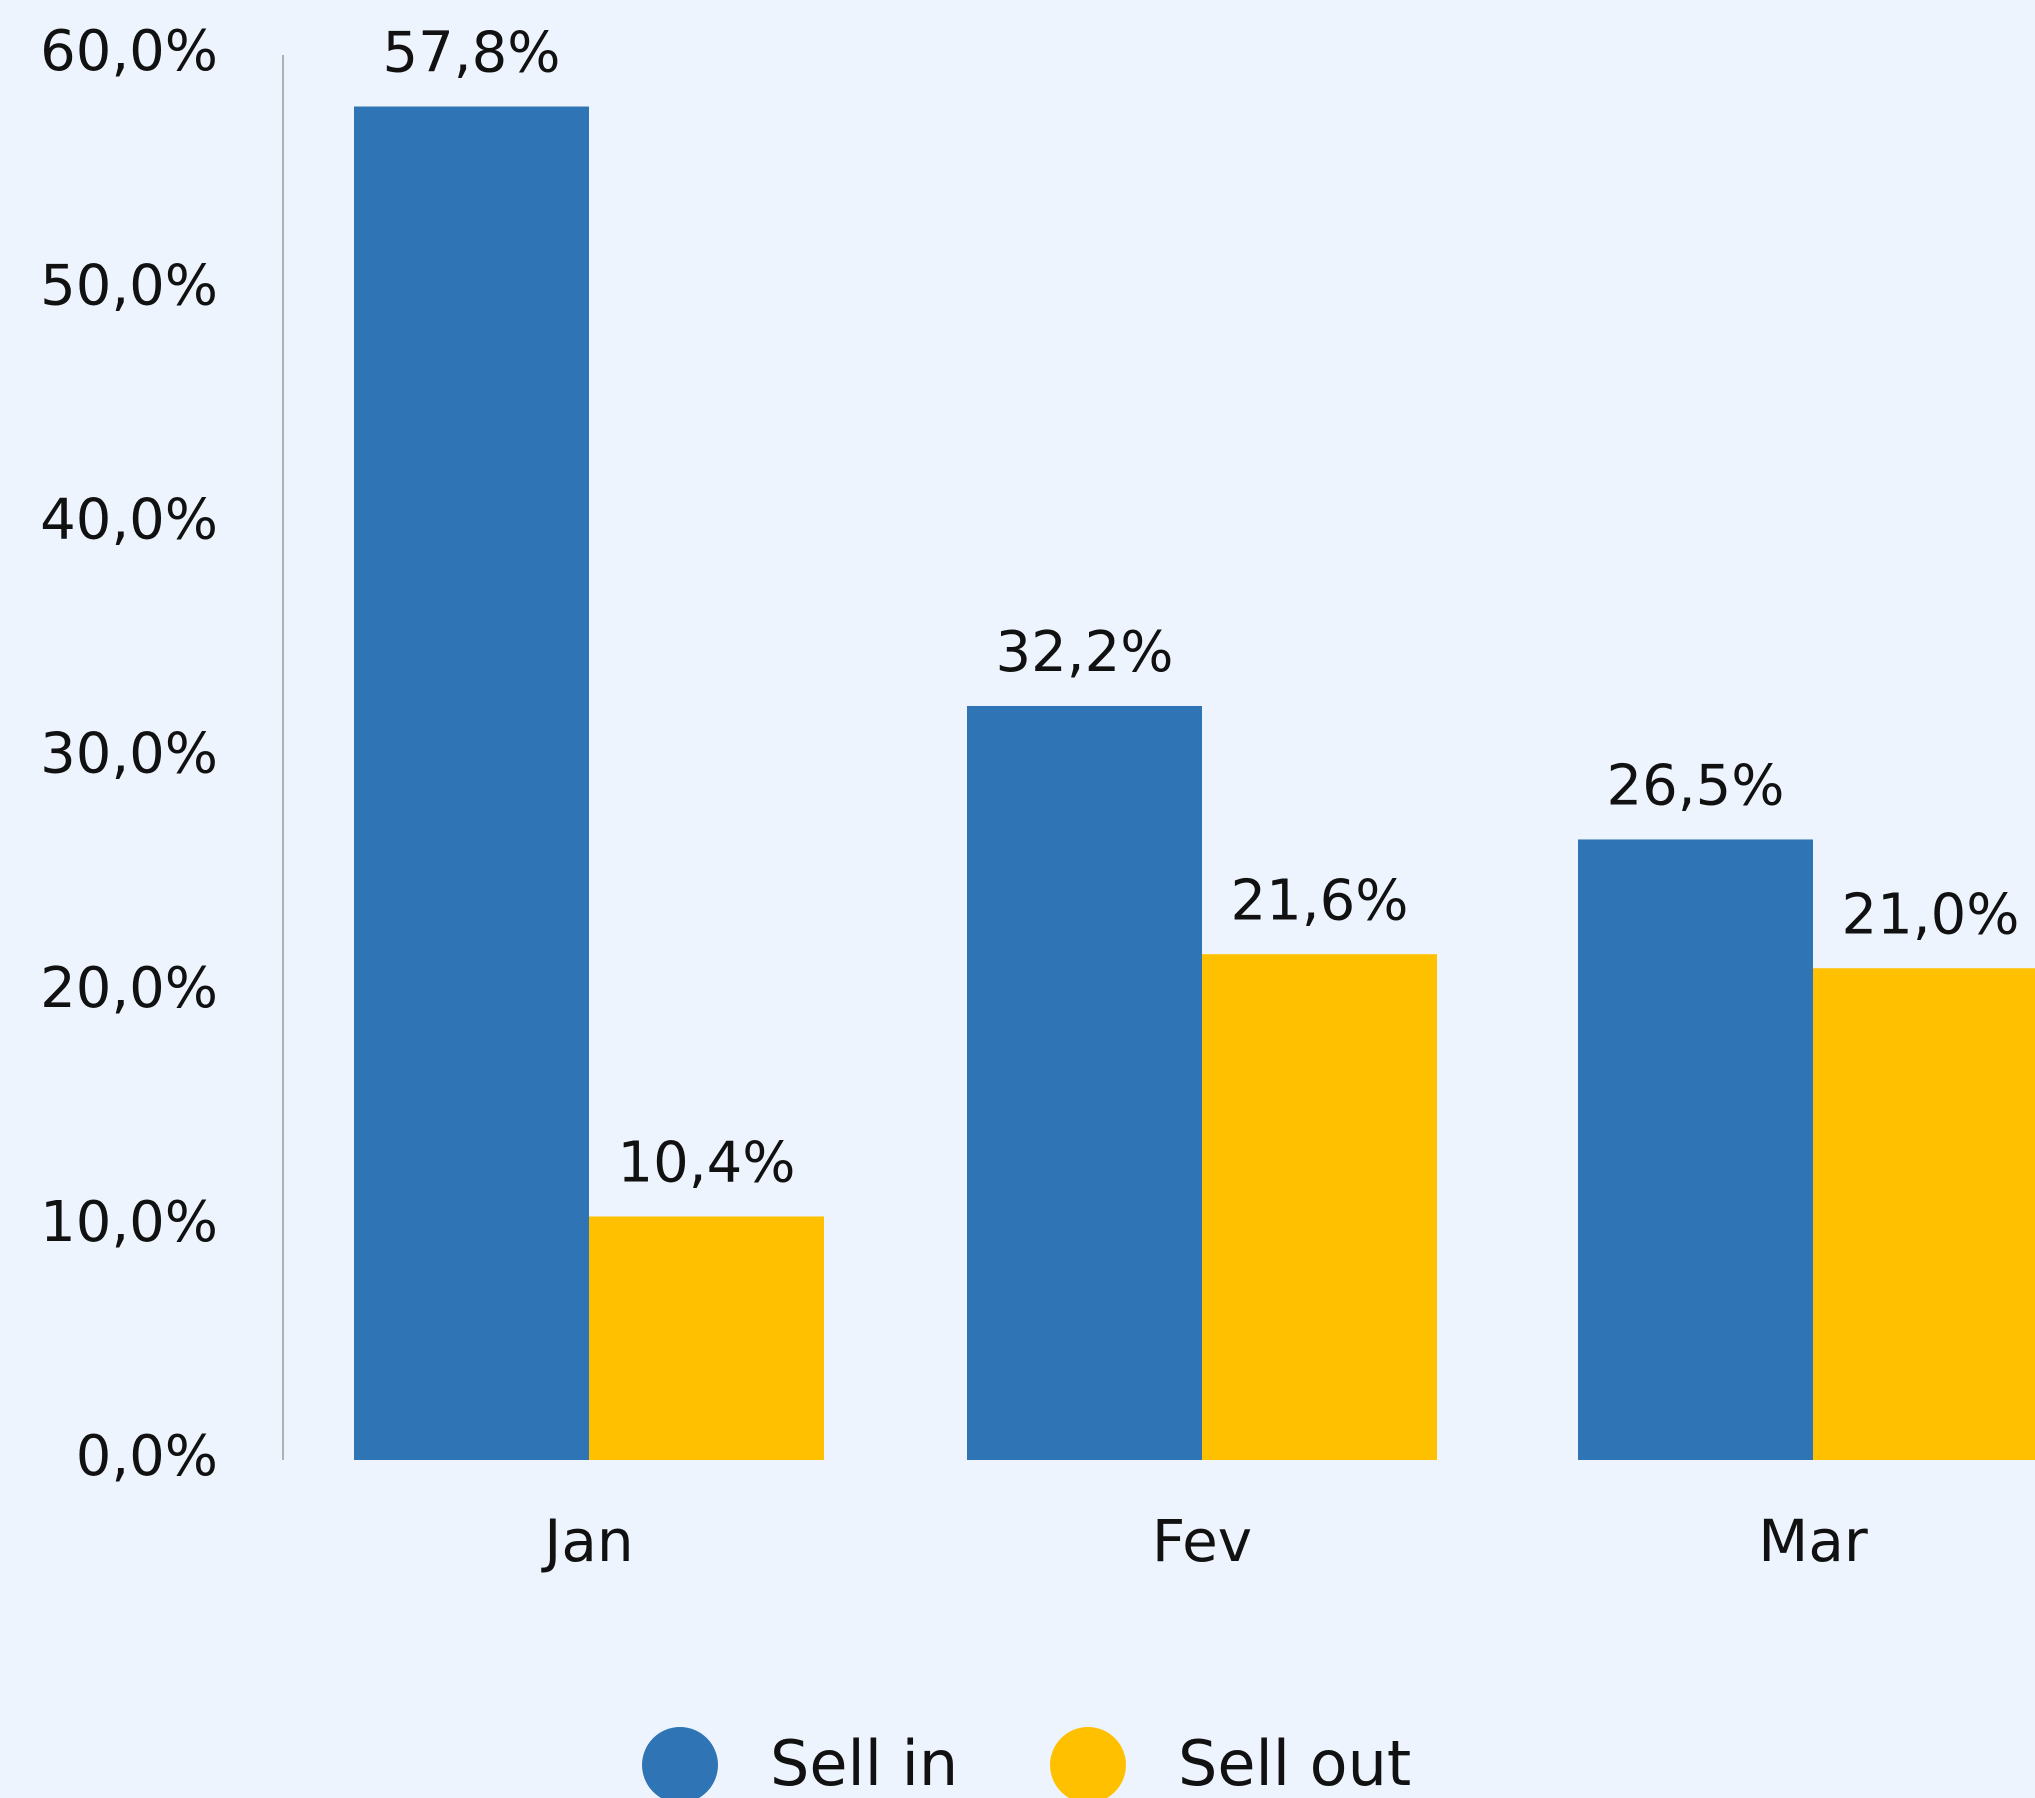 This screenshot has height=1798, width=2035. Describe the element at coordinates (864, 1762) in the screenshot. I see `legend-label: Sell in` at that location.